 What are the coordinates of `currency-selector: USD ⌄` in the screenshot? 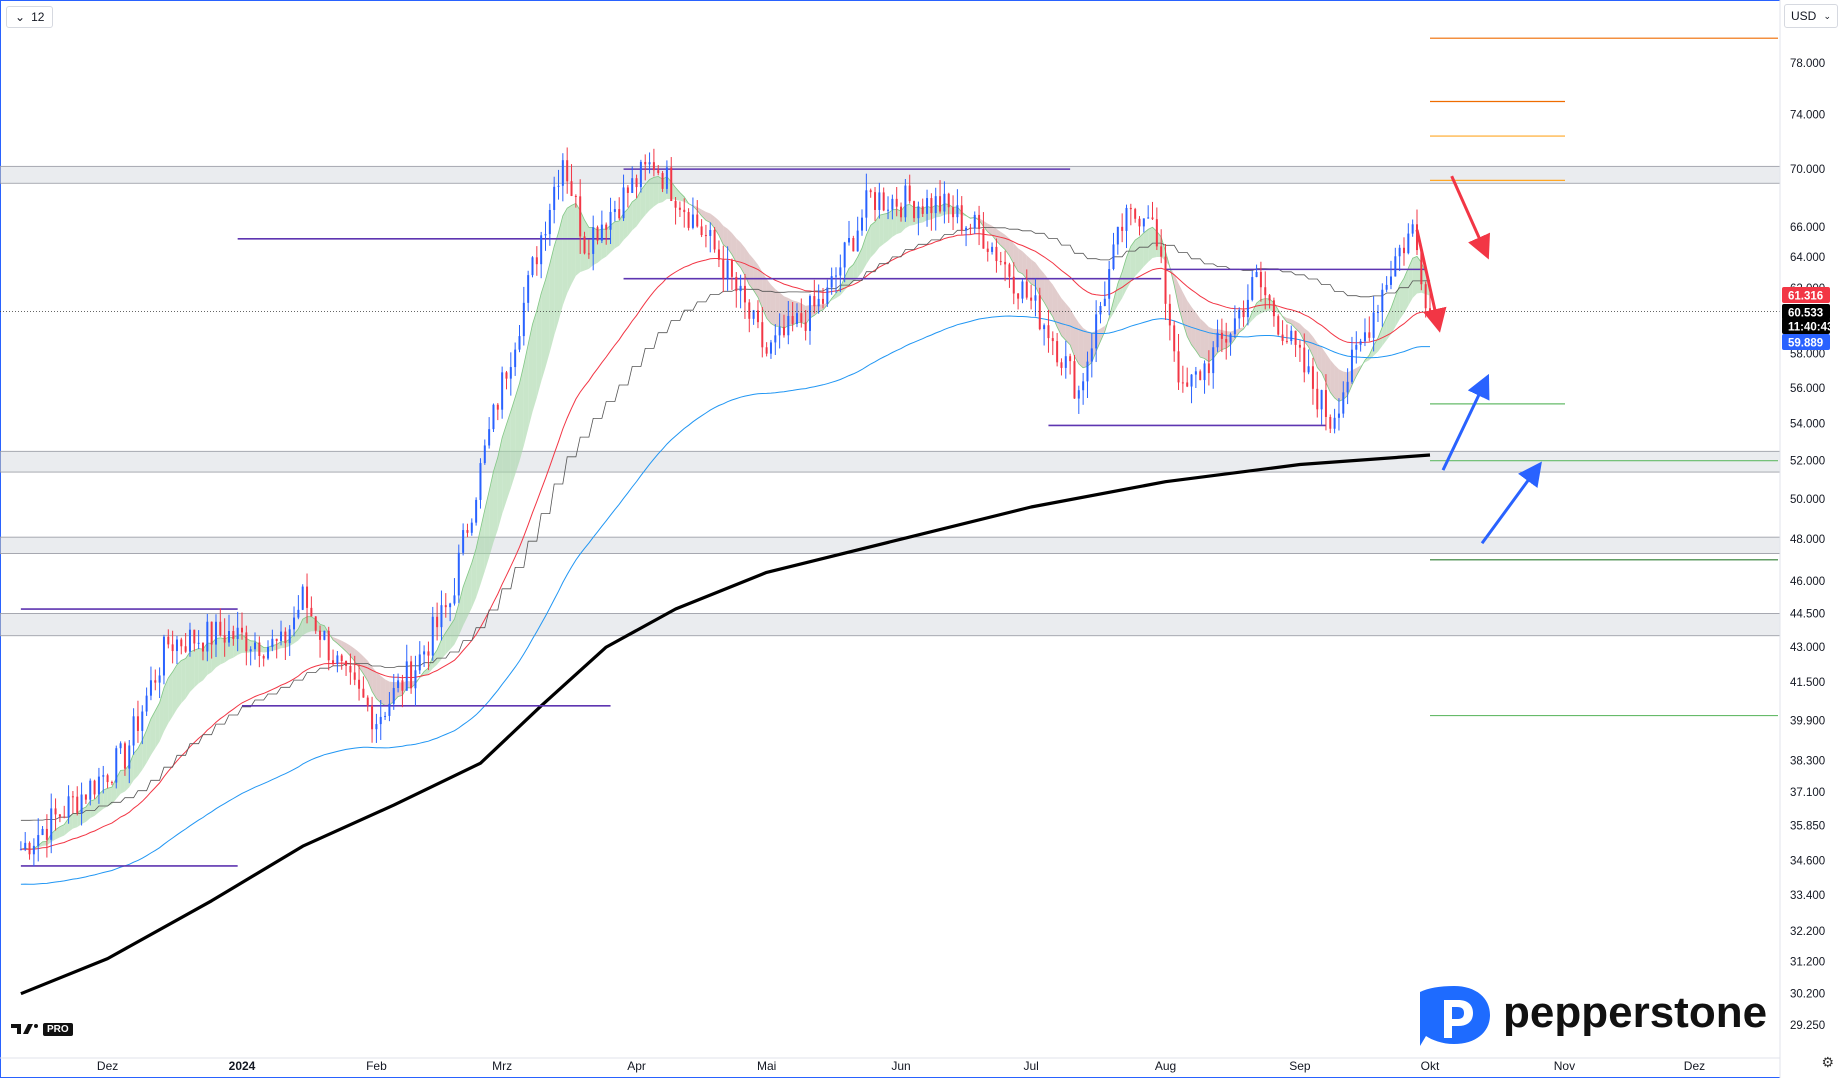 It's located at (1811, 16).